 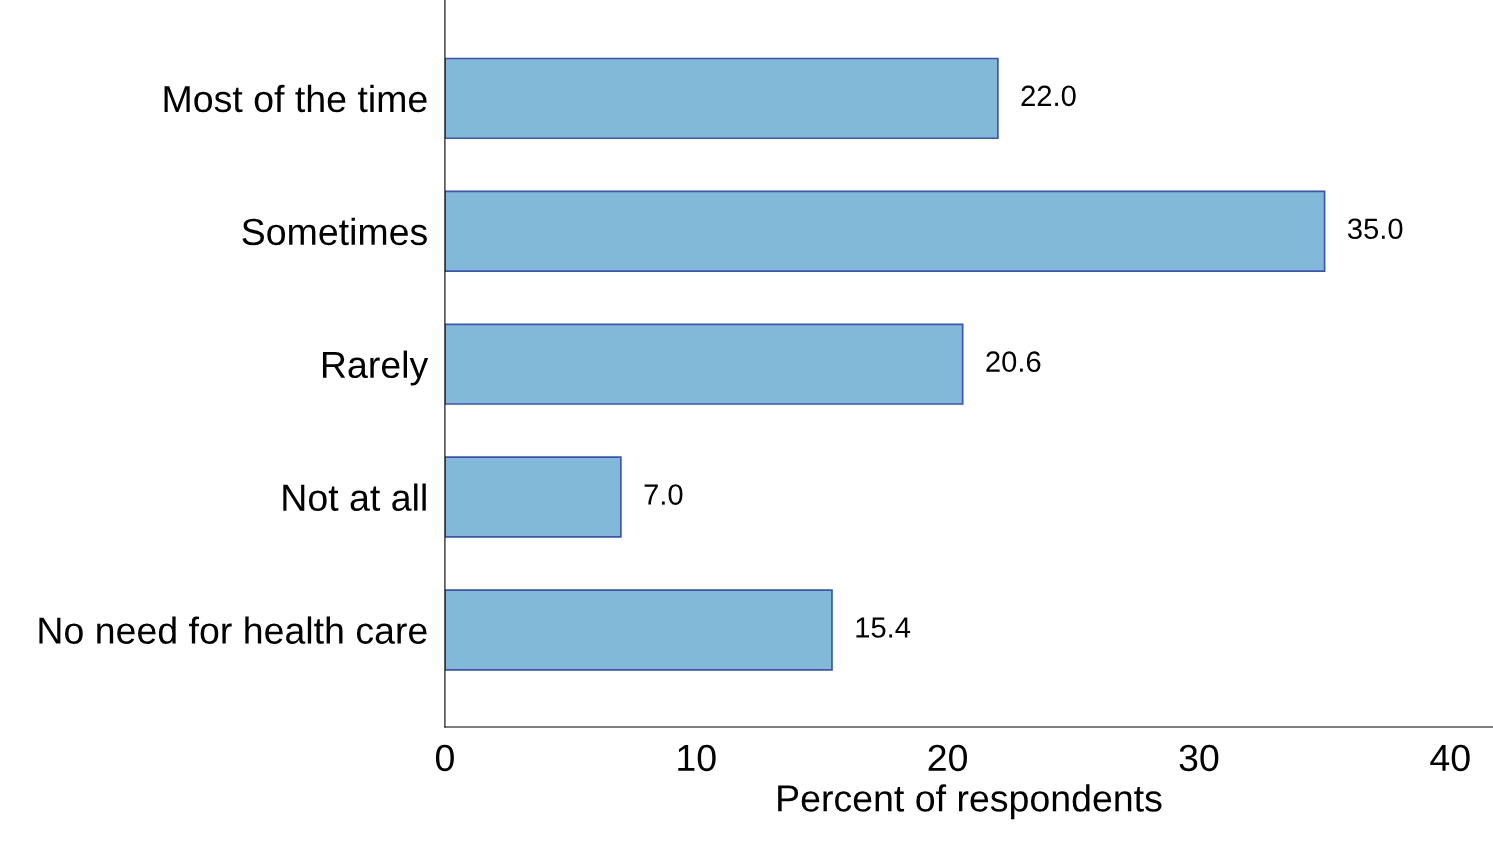 I want to click on data-label: 22.0, so click(x=1048, y=96).